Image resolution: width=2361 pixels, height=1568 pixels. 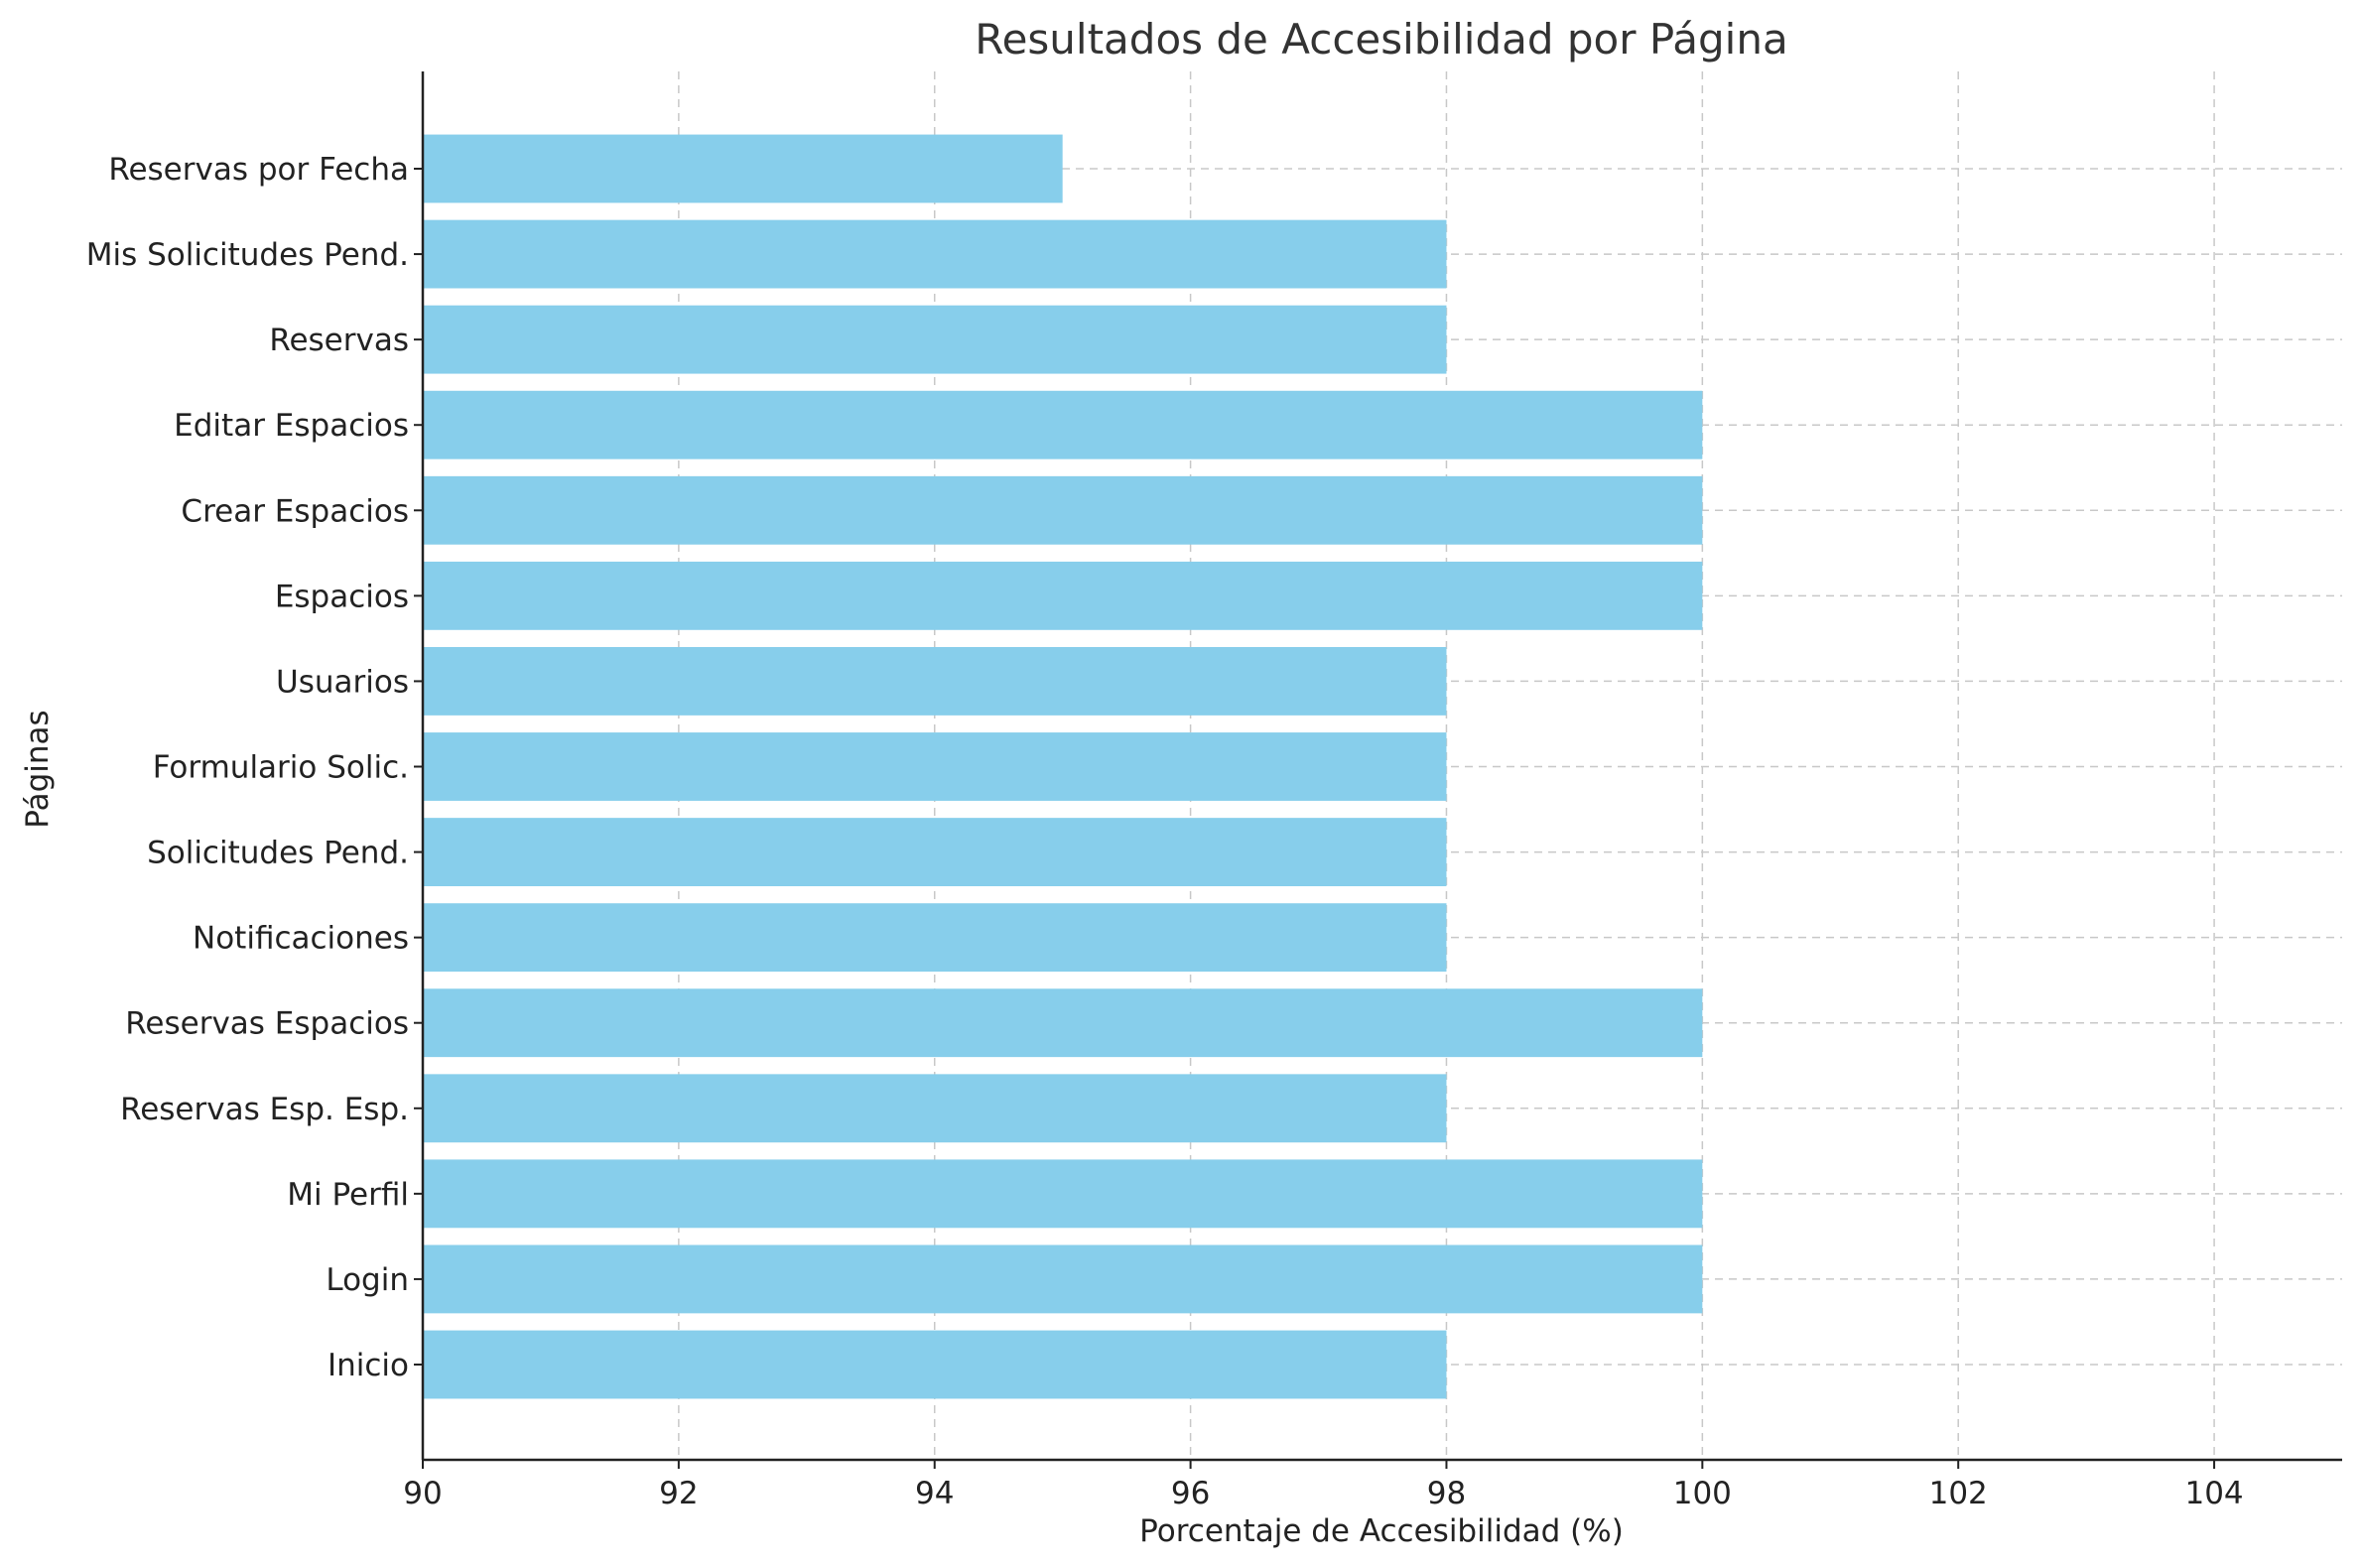 What do you see at coordinates (1959, 1493) in the screenshot?
I see `x-tick-label: 102` at bounding box center [1959, 1493].